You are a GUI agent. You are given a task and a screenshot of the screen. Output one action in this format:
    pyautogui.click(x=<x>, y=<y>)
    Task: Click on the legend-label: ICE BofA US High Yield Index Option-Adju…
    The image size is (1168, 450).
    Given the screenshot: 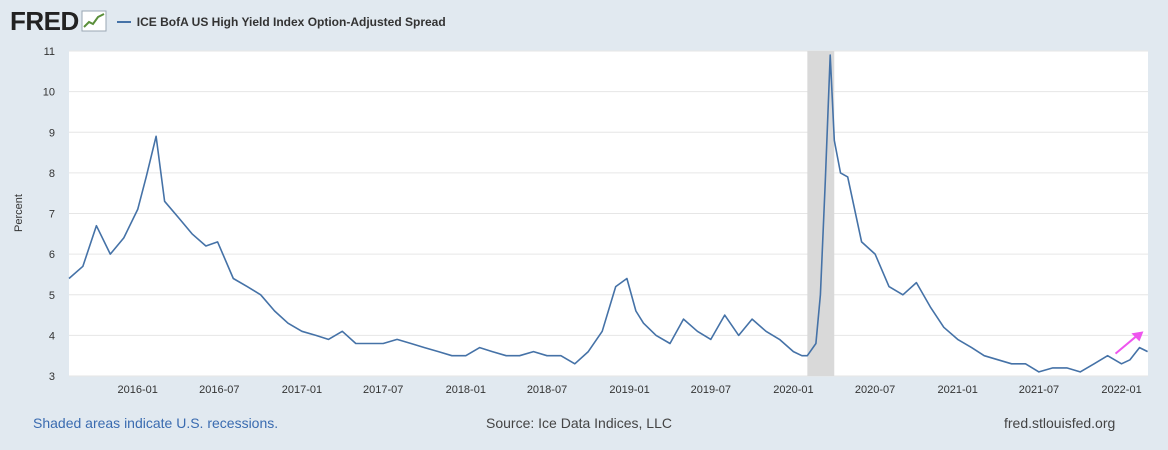 What is the action you would take?
    pyautogui.click(x=291, y=22)
    